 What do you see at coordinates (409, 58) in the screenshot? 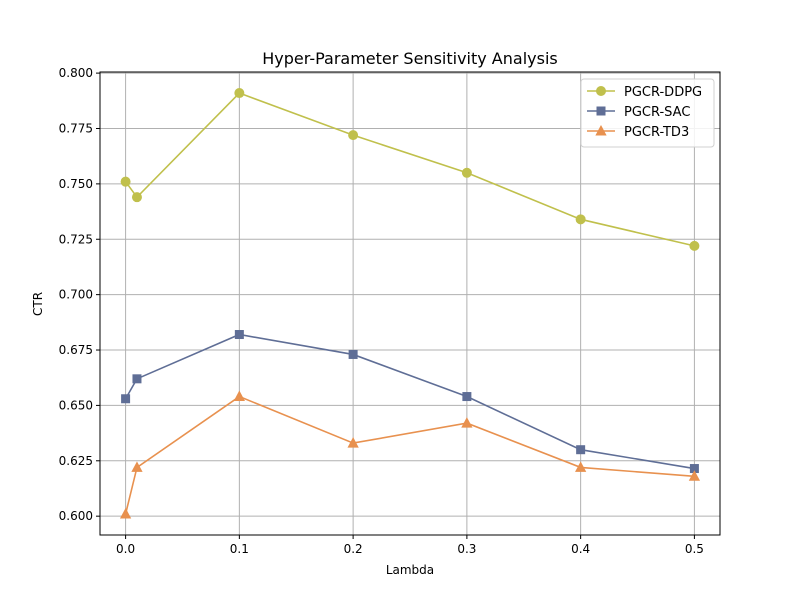
I see `chart-title: Hyper-Parameter Sensitivity Analysis` at bounding box center [409, 58].